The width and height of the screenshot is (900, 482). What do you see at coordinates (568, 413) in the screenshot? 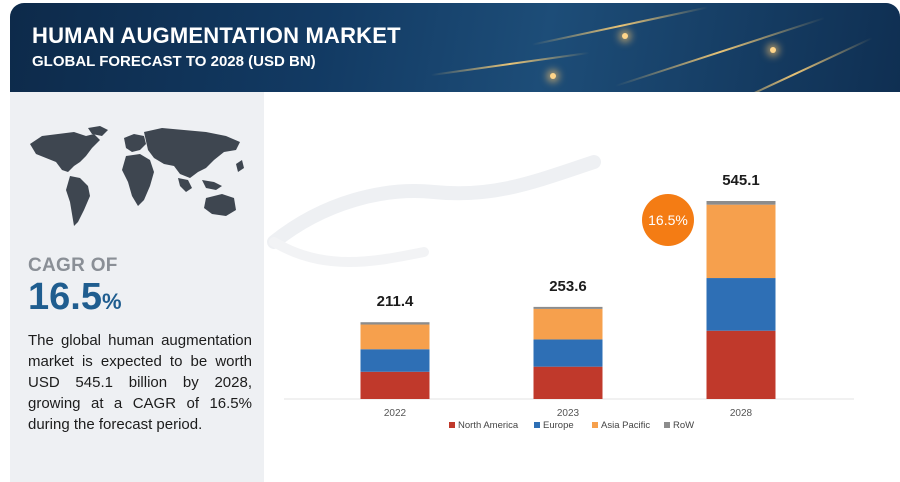
I see `x-tick-label-2023: 2023` at bounding box center [568, 413].